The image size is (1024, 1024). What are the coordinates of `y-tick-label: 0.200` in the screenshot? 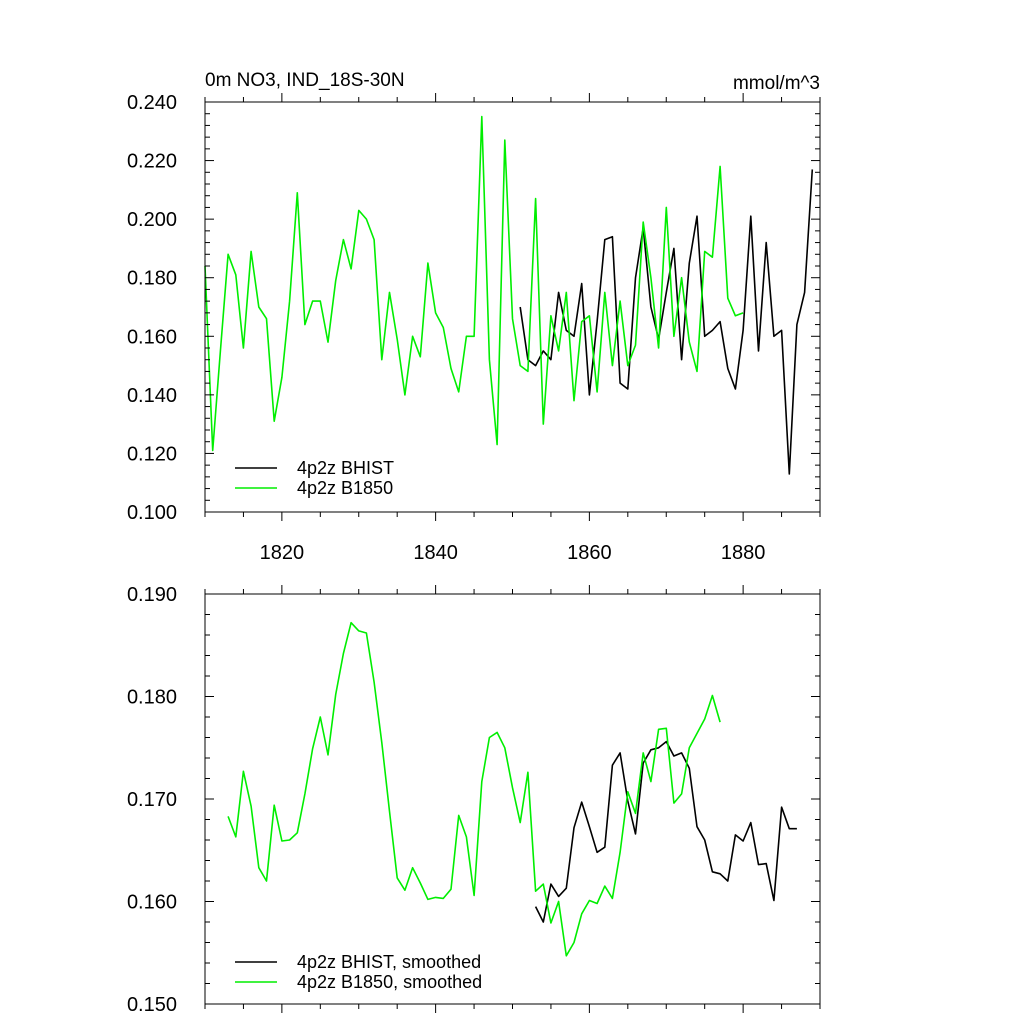 It's located at (152, 220).